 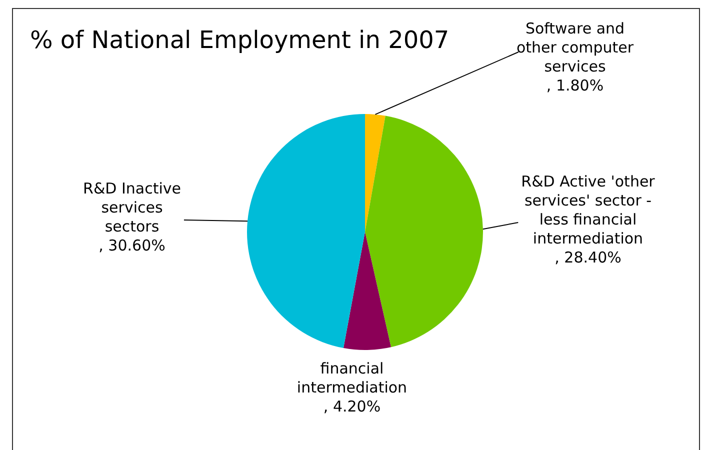 What do you see at coordinates (240, 40) in the screenshot?
I see `chart-title: % of National Employment in 2007` at bounding box center [240, 40].